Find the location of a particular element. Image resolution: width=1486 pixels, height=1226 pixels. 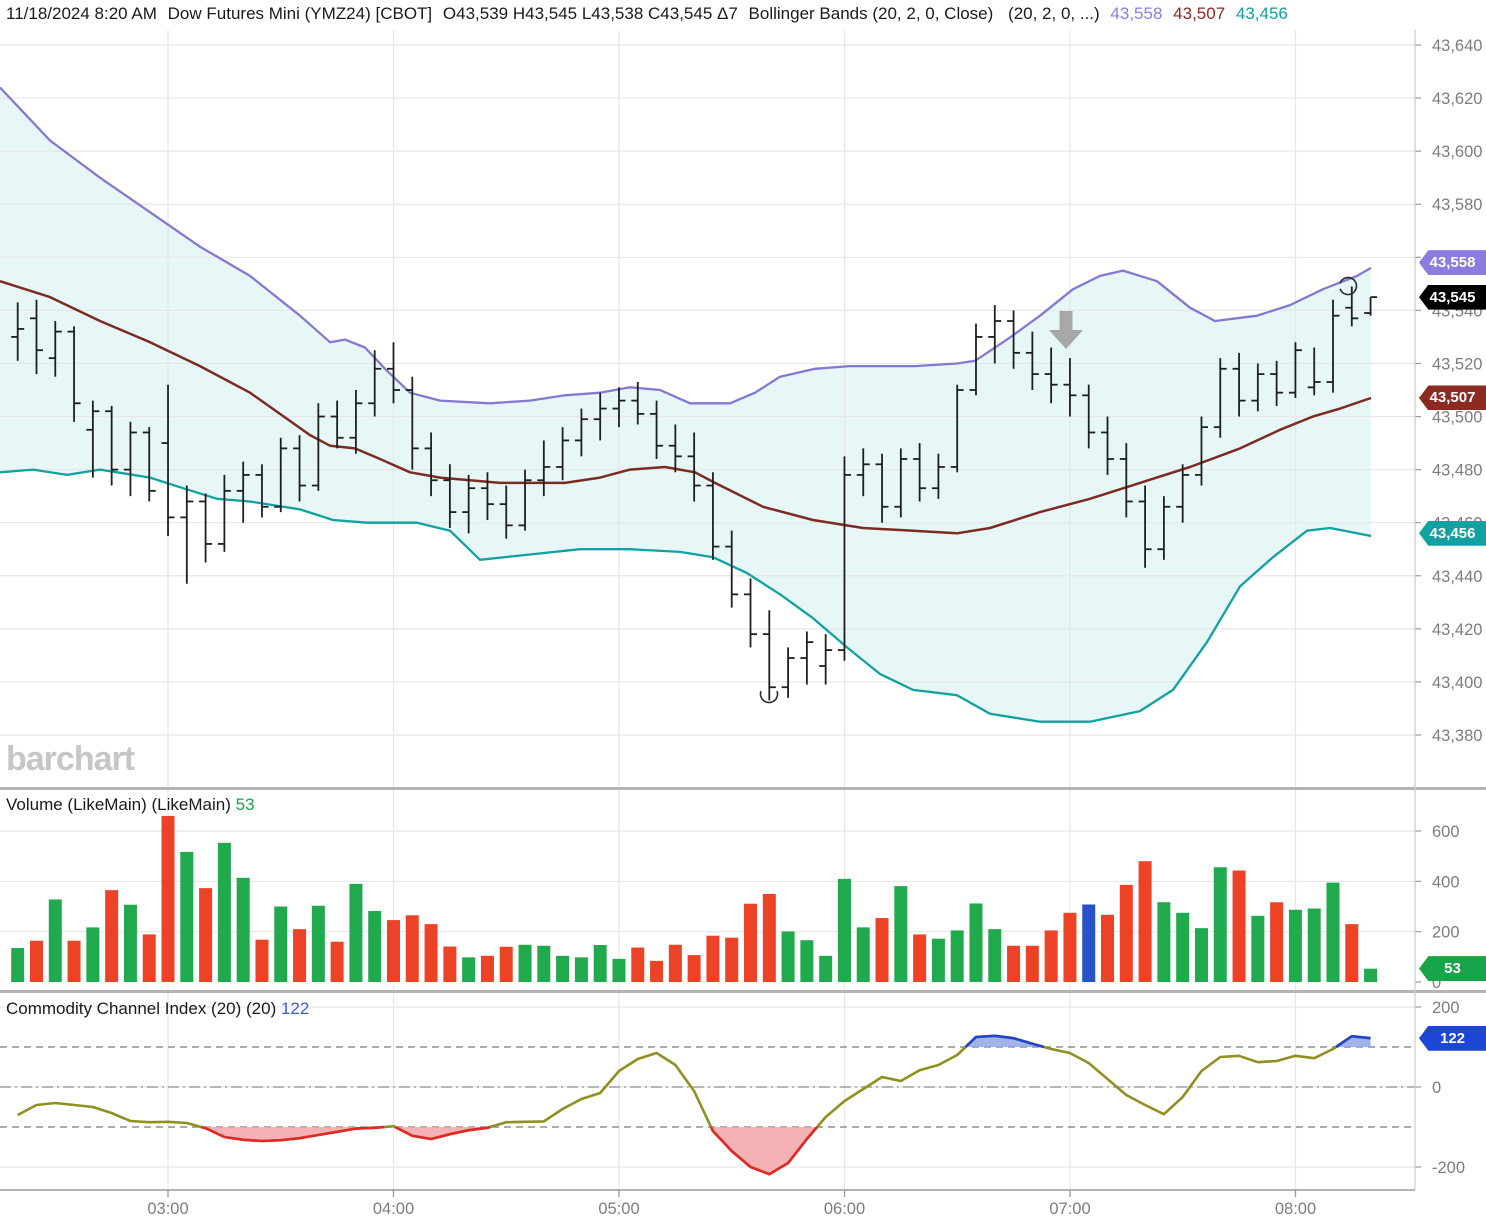

volume-axis-label: 200 is located at coordinates (1446, 933).